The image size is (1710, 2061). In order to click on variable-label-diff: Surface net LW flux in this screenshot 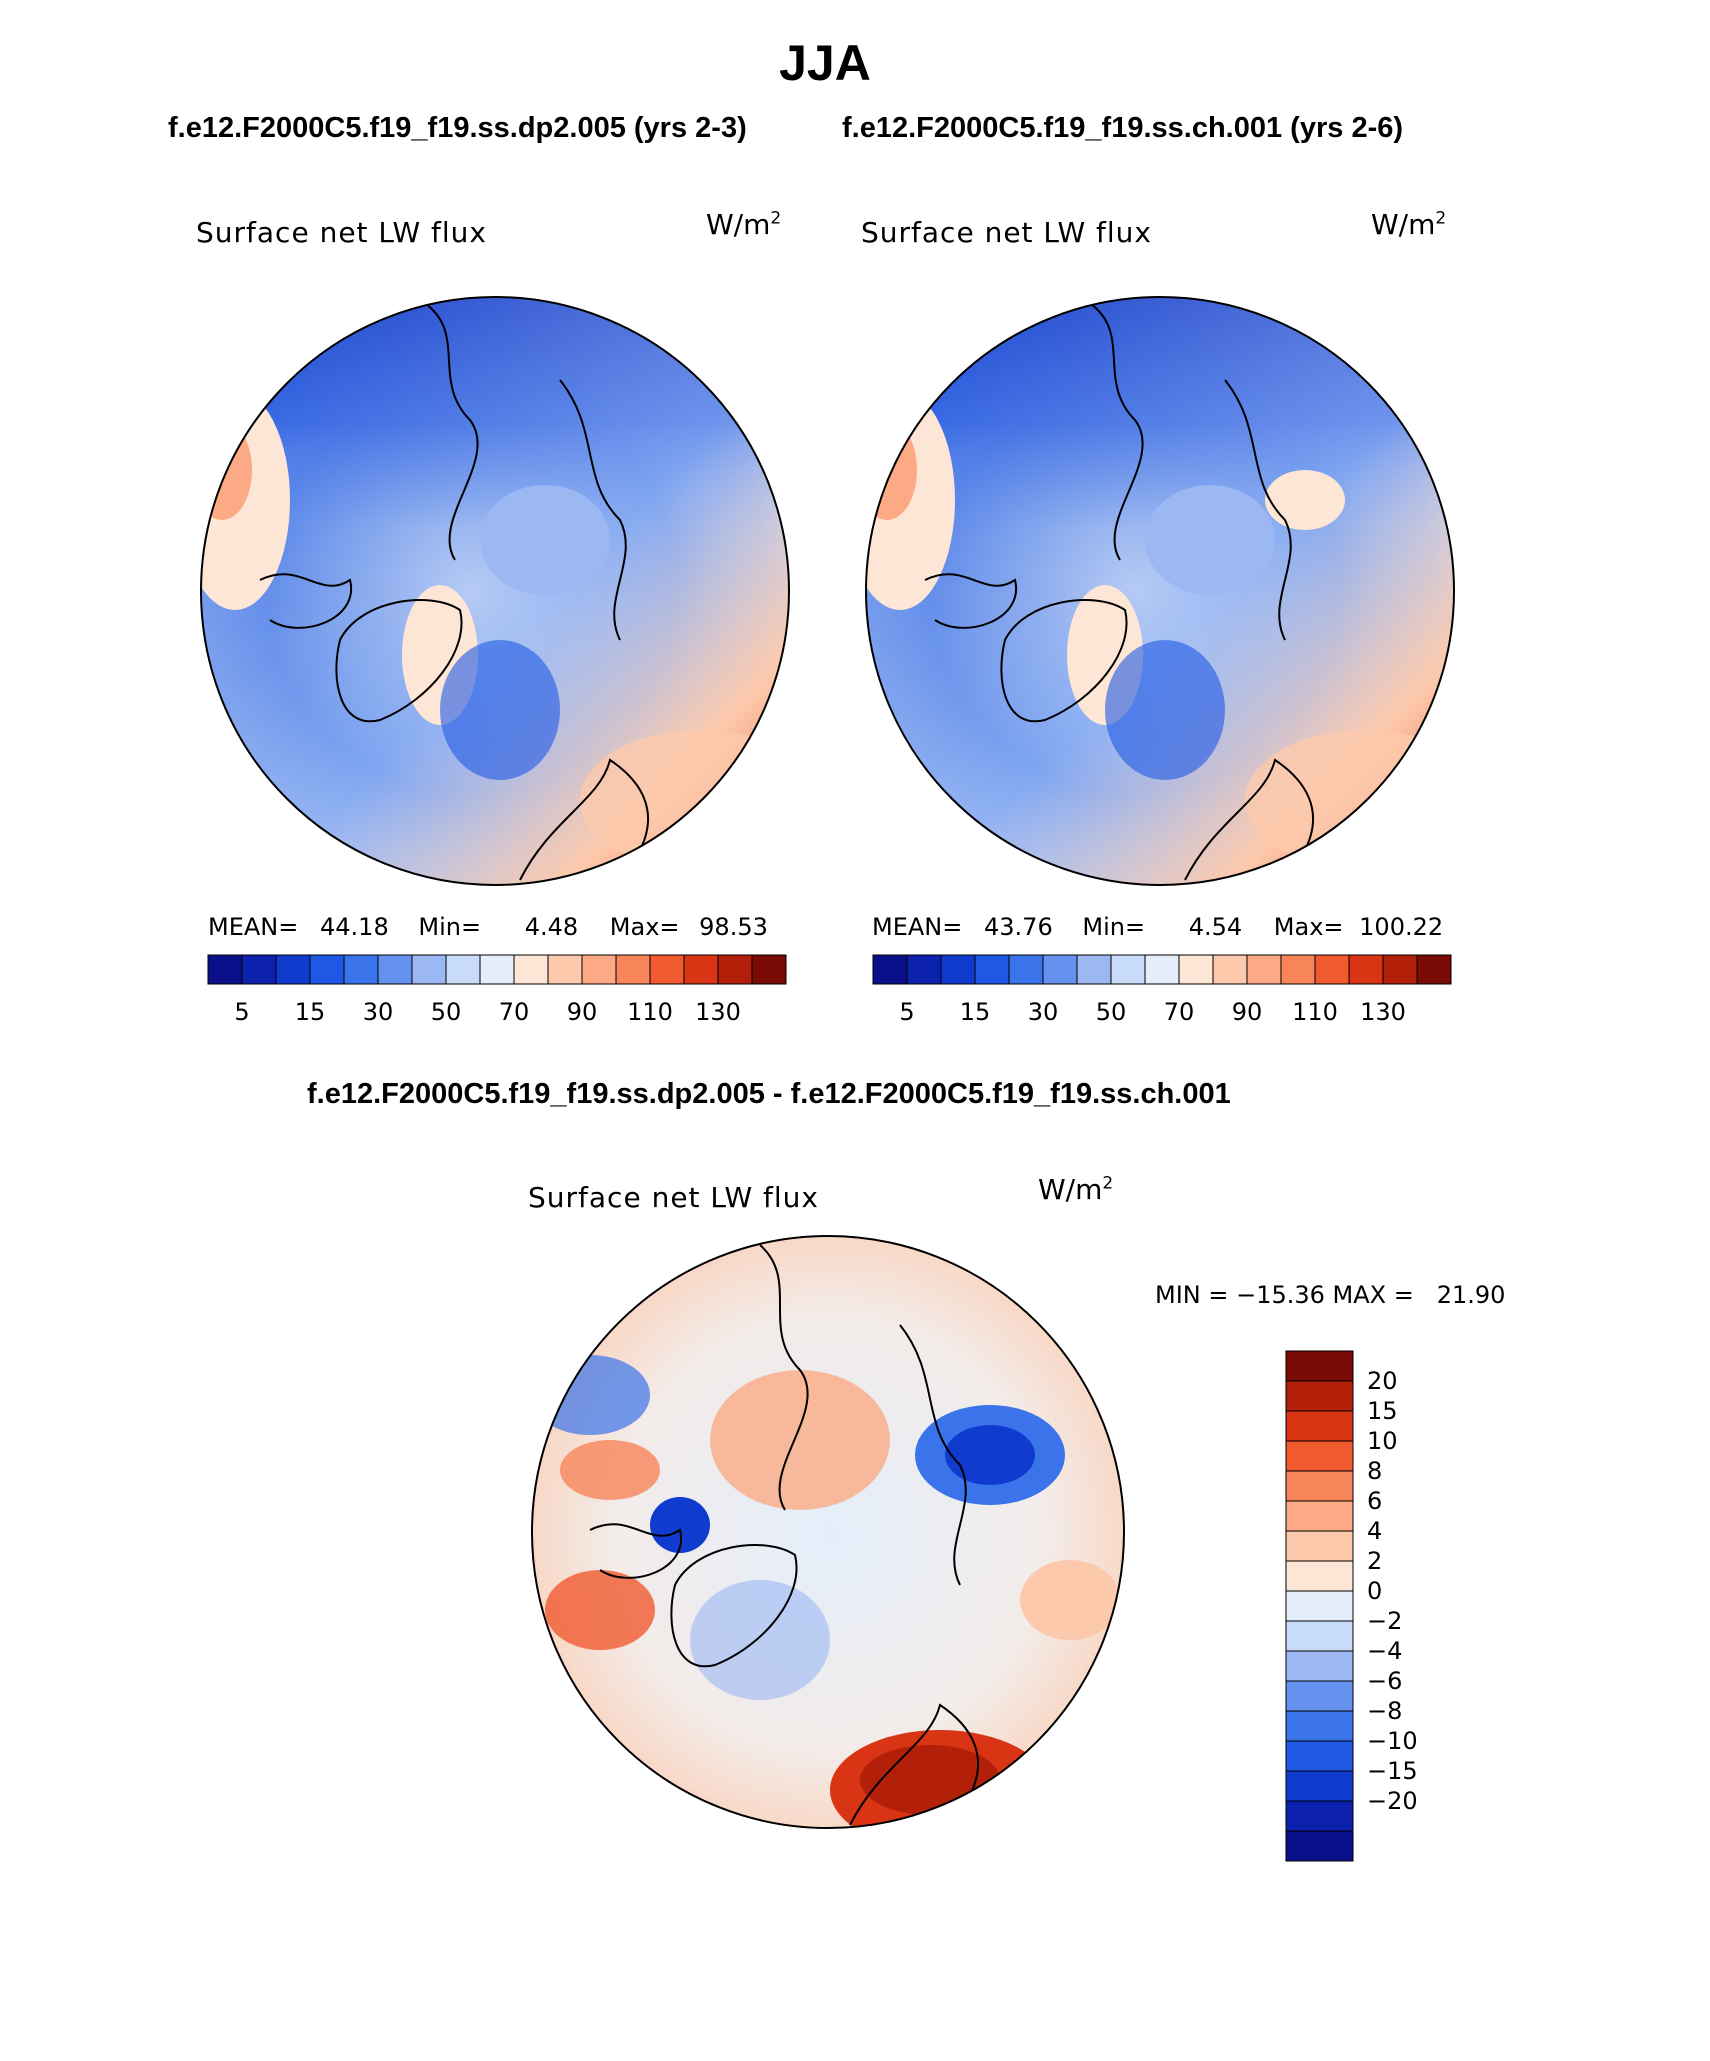, I will do `click(673, 1197)`.